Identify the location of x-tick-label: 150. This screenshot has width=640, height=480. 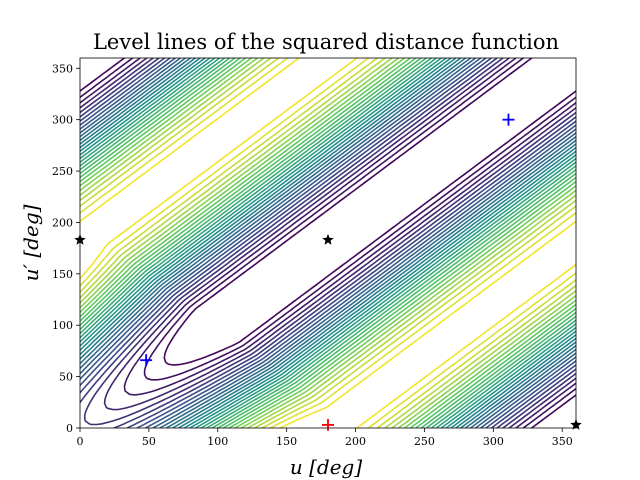
(286, 441).